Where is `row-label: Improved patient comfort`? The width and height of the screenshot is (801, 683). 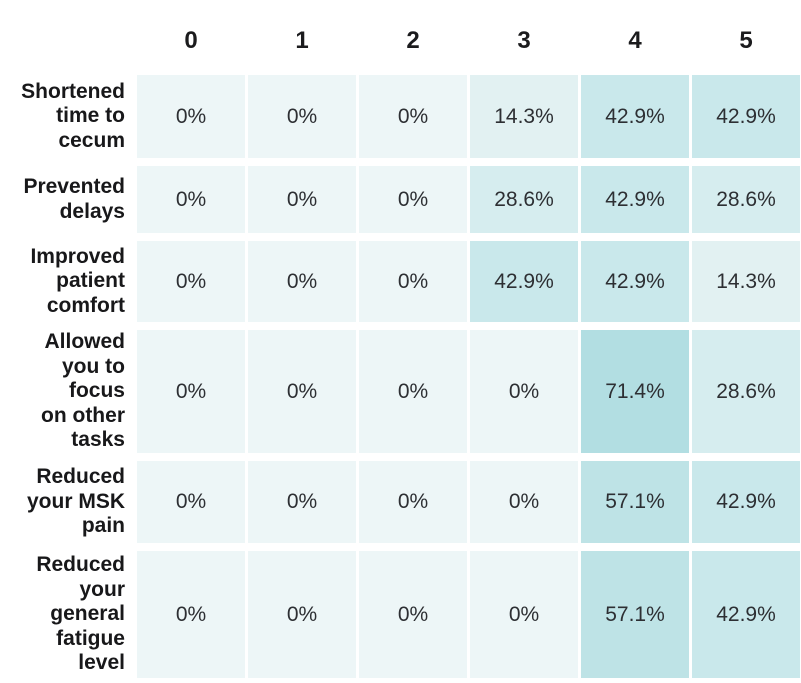
row-label: Improved patient comfort is located at coordinates (77, 280).